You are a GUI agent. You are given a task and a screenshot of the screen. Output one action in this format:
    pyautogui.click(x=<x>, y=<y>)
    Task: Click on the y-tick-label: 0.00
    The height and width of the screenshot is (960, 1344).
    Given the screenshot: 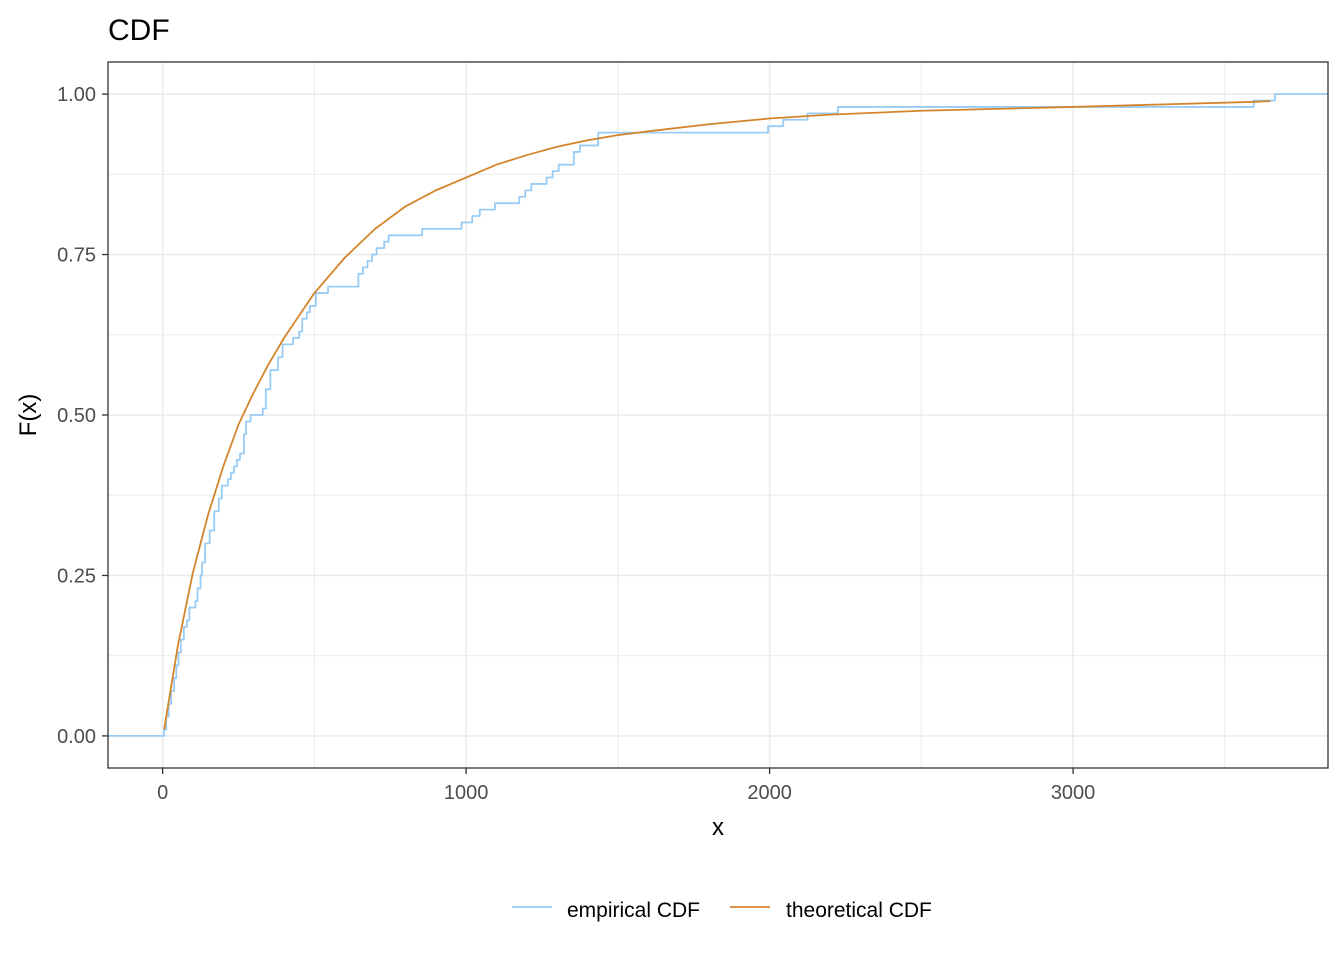 What is the action you would take?
    pyautogui.click(x=76, y=737)
    